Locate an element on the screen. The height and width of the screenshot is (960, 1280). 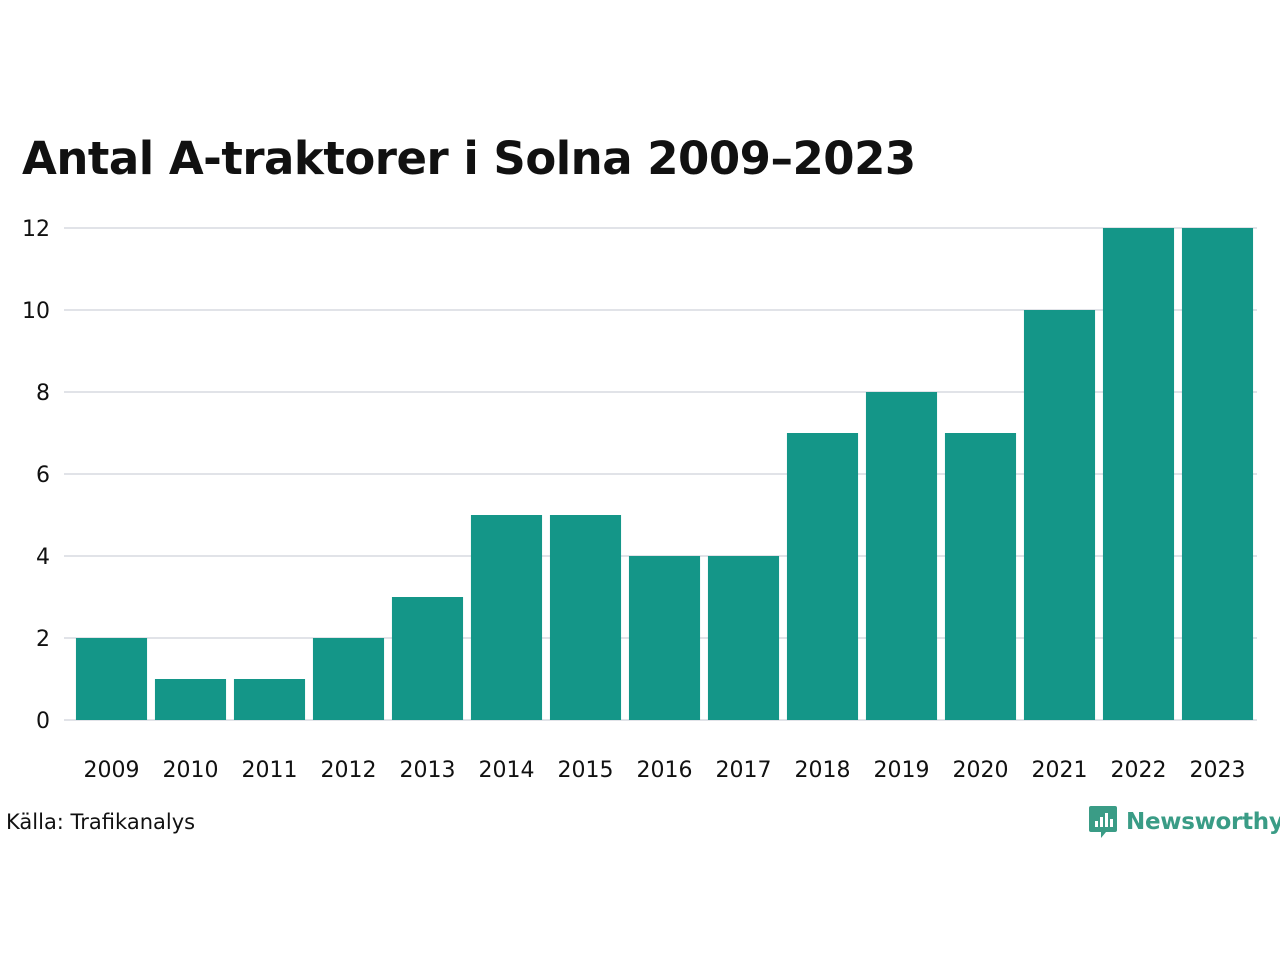
bar-2021 is located at coordinates (1059, 515).